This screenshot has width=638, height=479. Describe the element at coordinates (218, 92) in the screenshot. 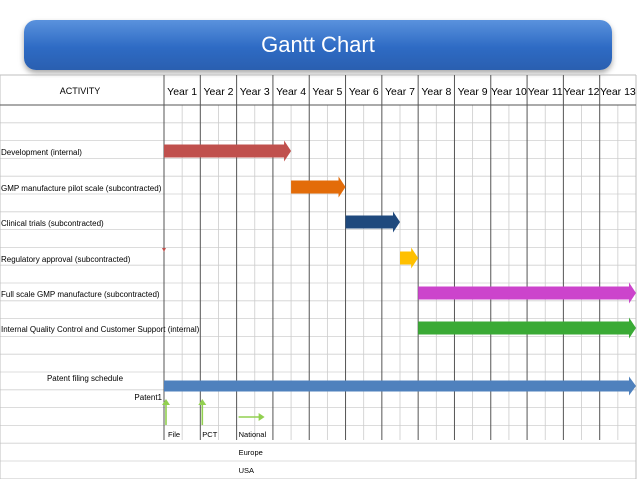

I see `period-label: Year 2` at that location.